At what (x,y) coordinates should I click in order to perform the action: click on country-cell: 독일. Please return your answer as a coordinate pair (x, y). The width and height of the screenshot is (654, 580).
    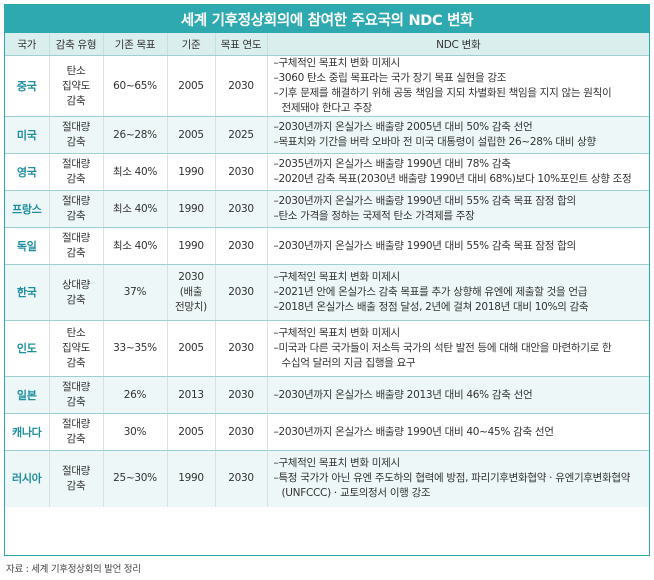
    Looking at the image, I should click on (27, 246).